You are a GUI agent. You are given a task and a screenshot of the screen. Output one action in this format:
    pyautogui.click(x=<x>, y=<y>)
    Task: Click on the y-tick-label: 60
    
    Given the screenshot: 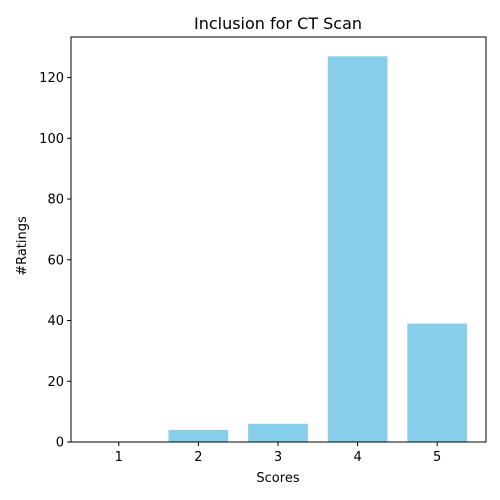 What is the action you would take?
    pyautogui.click(x=55, y=260)
    